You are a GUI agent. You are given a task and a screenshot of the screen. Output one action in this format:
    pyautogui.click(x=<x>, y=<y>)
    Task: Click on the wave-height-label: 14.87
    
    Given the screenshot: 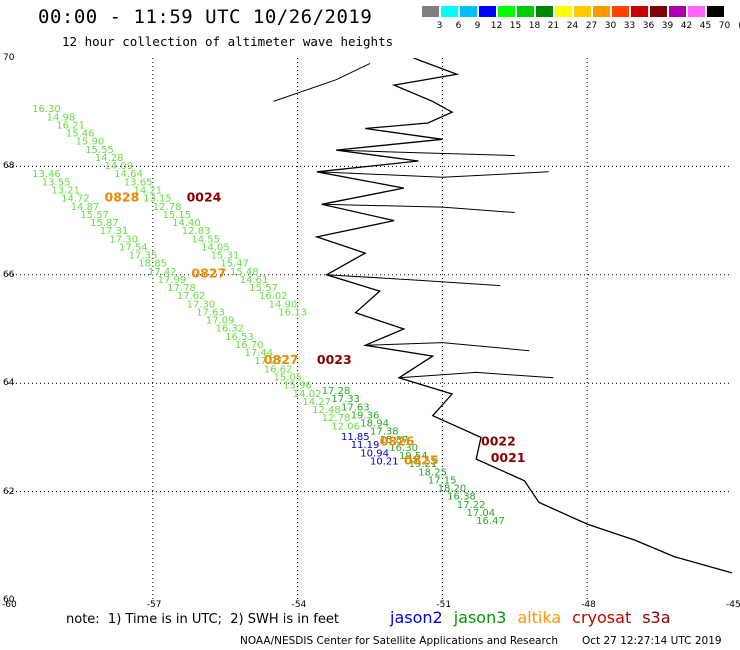 What is the action you would take?
    pyautogui.click(x=85, y=207)
    